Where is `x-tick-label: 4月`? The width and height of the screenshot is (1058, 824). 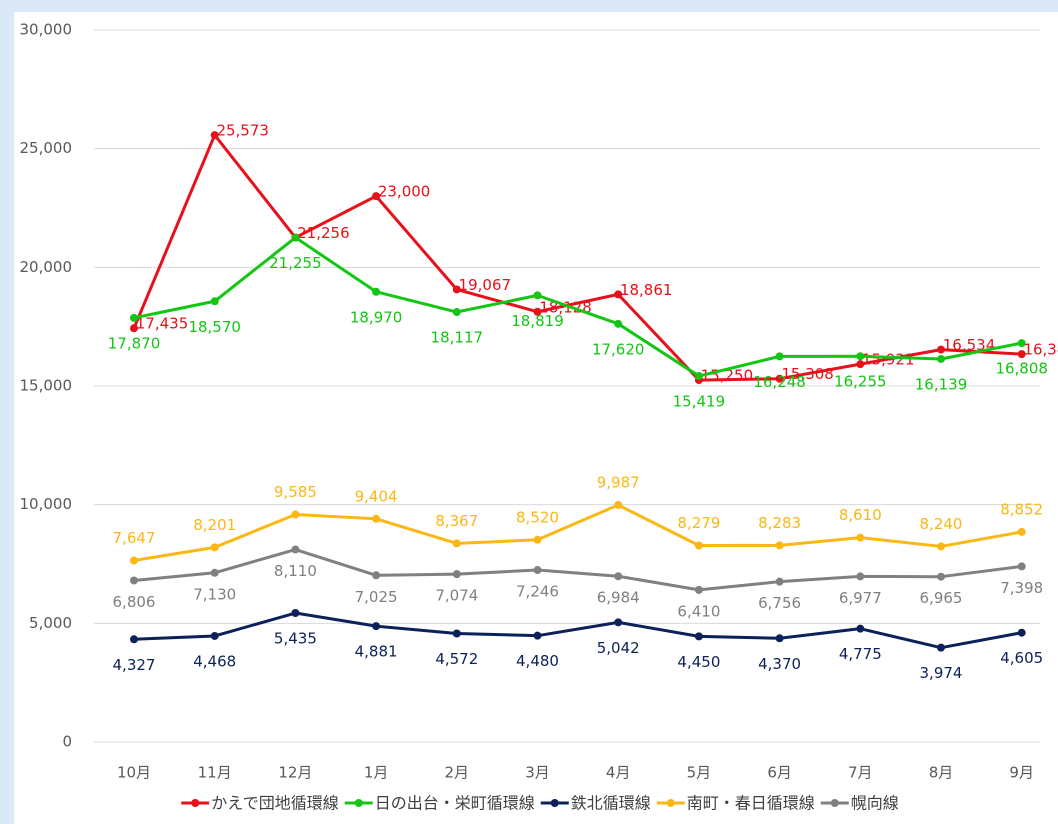 x-tick-label: 4月 is located at coordinates (618, 773).